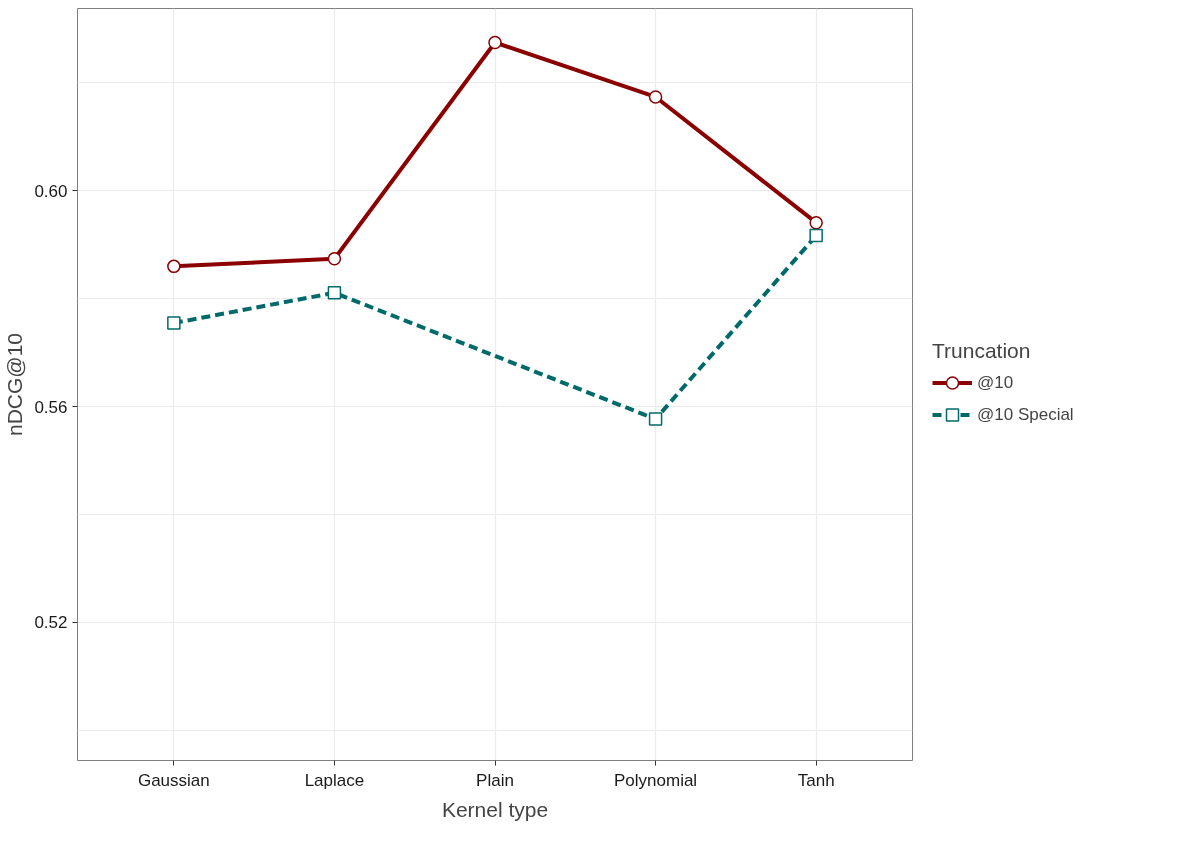  What do you see at coordinates (51, 623) in the screenshot?
I see `y-tick-label: 0.52` at bounding box center [51, 623].